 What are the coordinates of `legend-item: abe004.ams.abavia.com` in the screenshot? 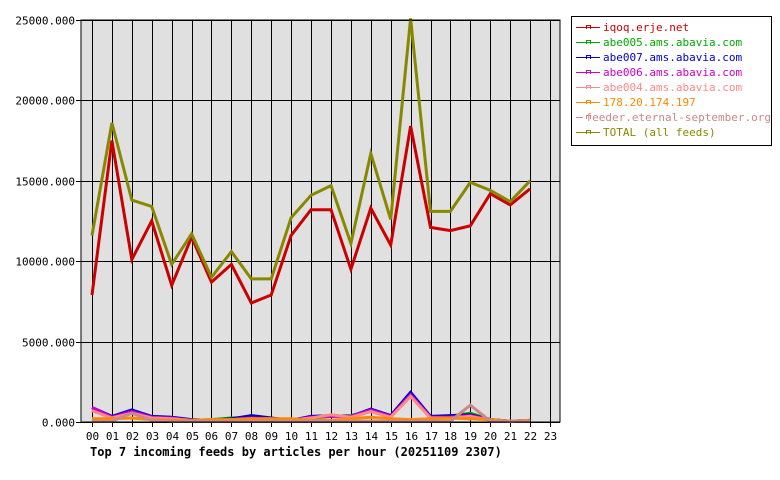 It's located at (671, 87).